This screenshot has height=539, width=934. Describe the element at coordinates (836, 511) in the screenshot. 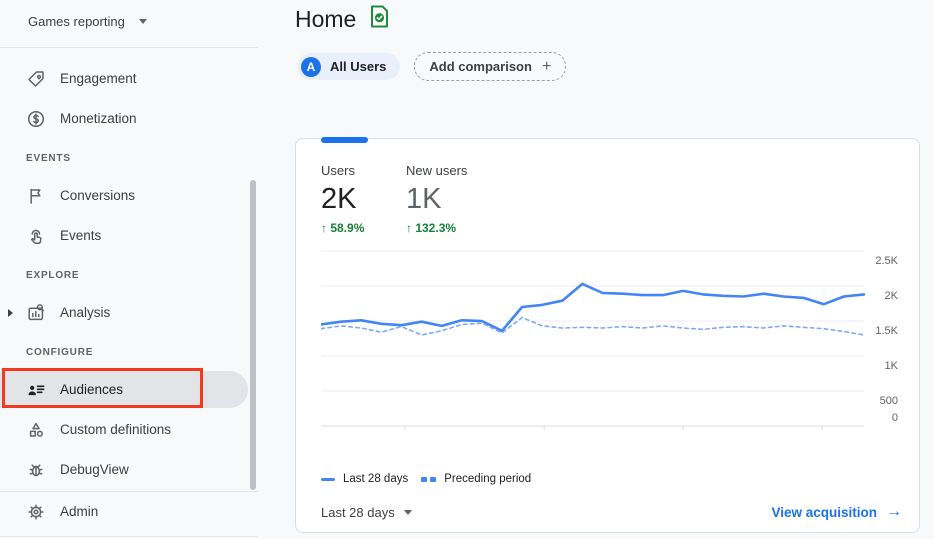

I see `view-acquisition-link: View acquisition →` at that location.